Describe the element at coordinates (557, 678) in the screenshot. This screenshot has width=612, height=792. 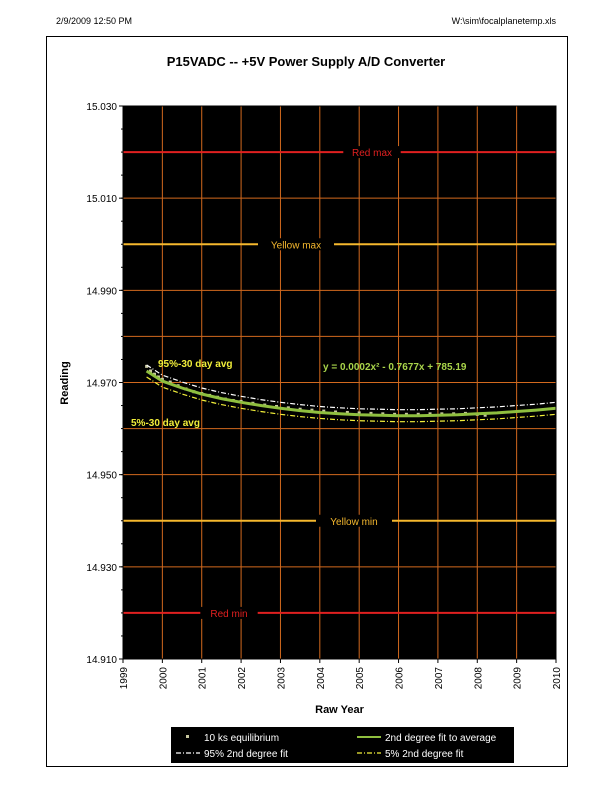
I see `x-tick-label: 2010` at that location.